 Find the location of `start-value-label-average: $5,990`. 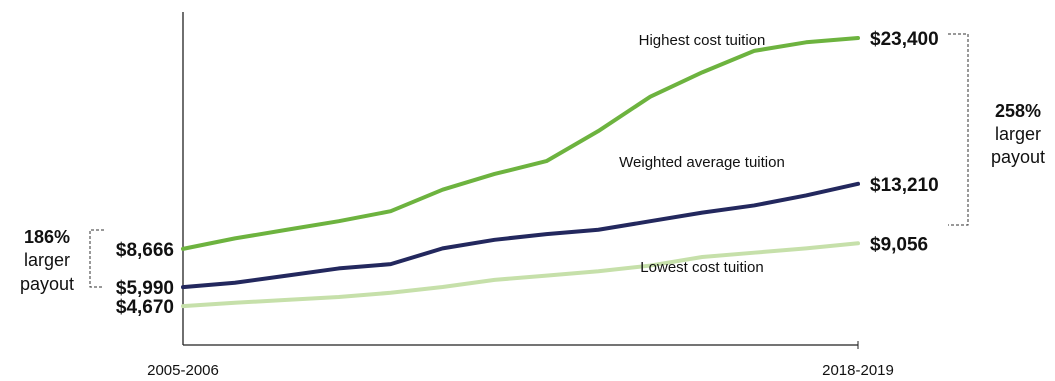

start-value-label-average: $5,990 is located at coordinates (145, 288).